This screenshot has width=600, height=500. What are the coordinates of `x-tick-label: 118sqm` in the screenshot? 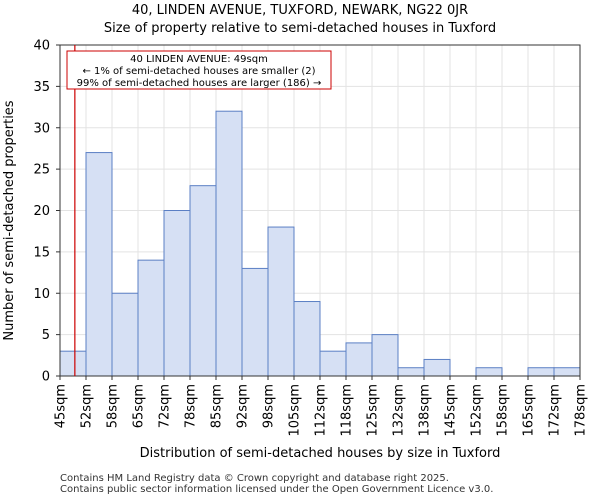 It's located at (347, 410).